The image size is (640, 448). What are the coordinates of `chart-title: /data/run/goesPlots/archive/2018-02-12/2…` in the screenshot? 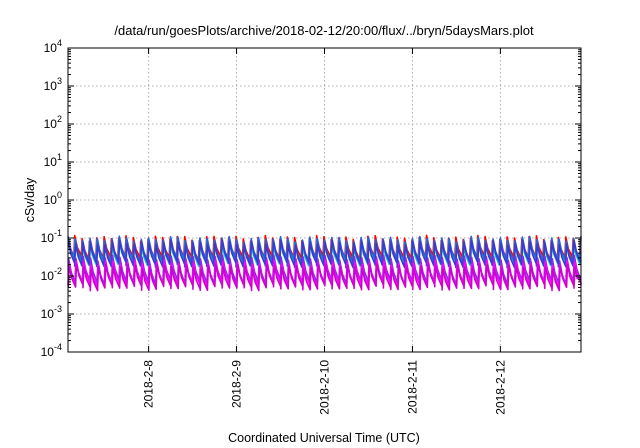 It's located at (324, 30).